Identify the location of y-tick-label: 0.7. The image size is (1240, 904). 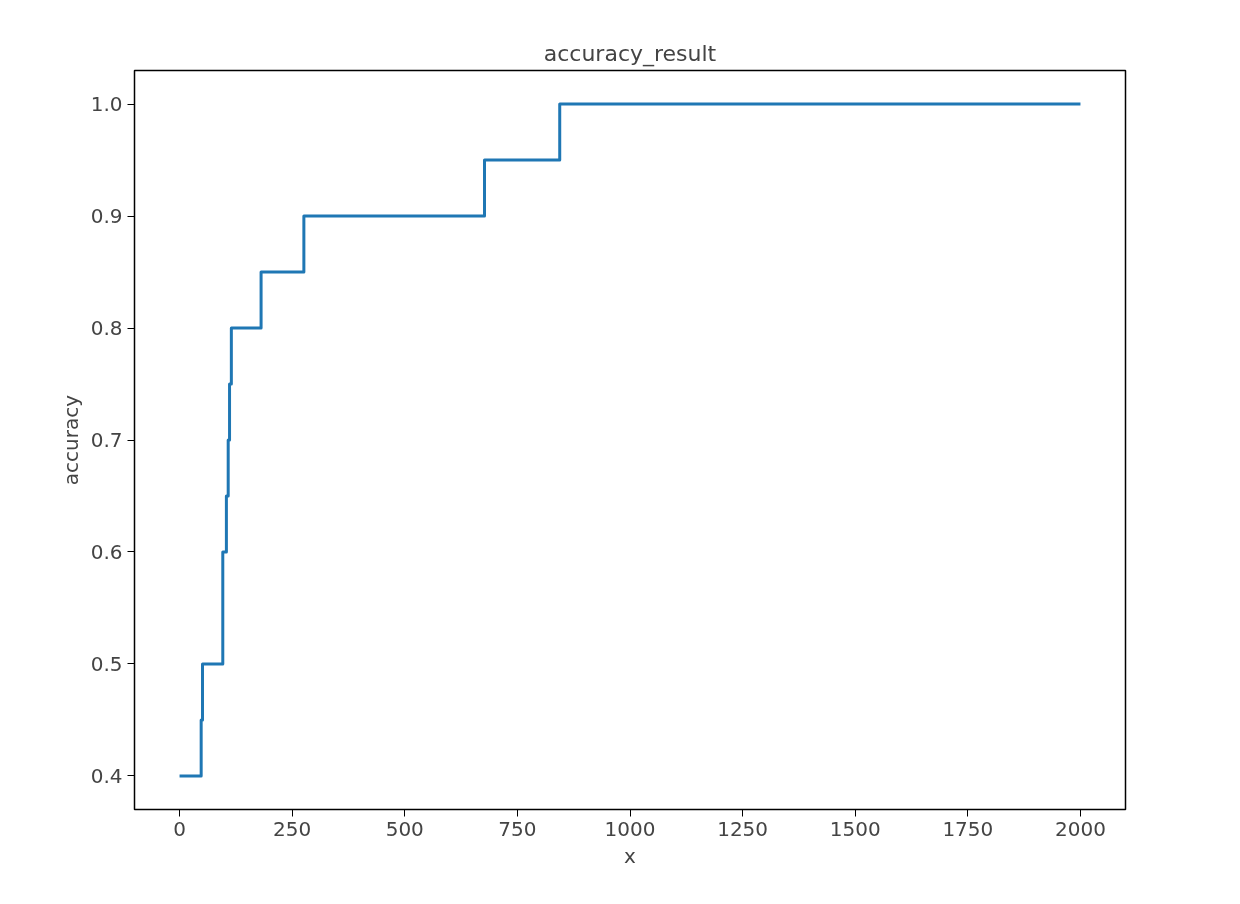
(106, 440).